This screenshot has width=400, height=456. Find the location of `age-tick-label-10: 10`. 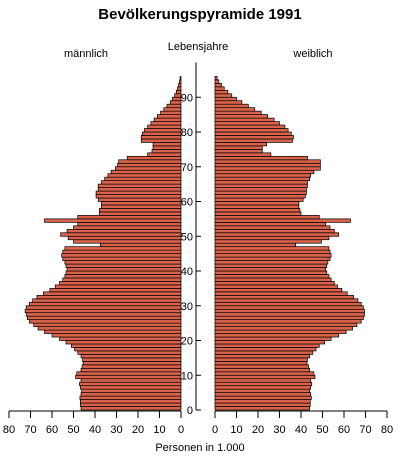

age-tick-label-10: 10 is located at coordinates (187, 376).